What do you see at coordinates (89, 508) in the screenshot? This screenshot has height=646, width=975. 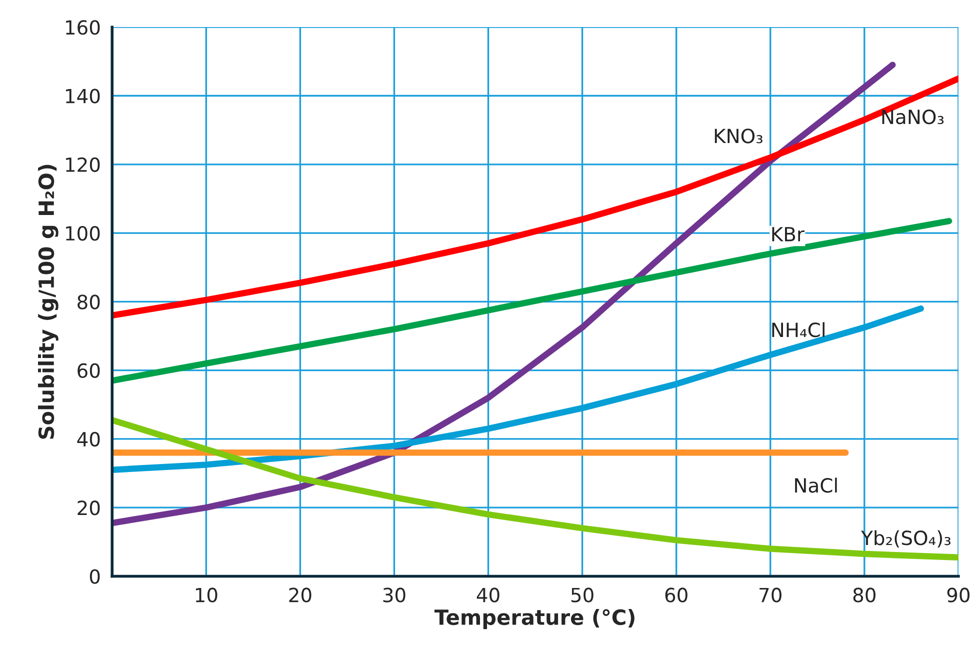 I see `y-tick-label: 20` at bounding box center [89, 508].